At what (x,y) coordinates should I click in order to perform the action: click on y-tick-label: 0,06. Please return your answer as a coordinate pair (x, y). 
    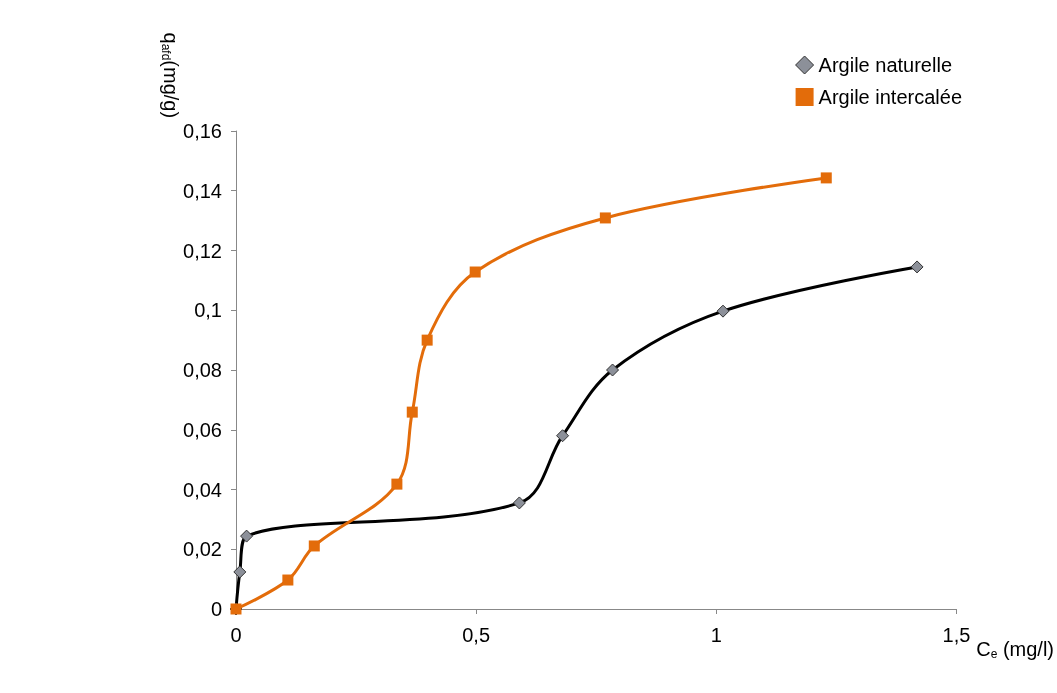
    Looking at the image, I should click on (202, 429).